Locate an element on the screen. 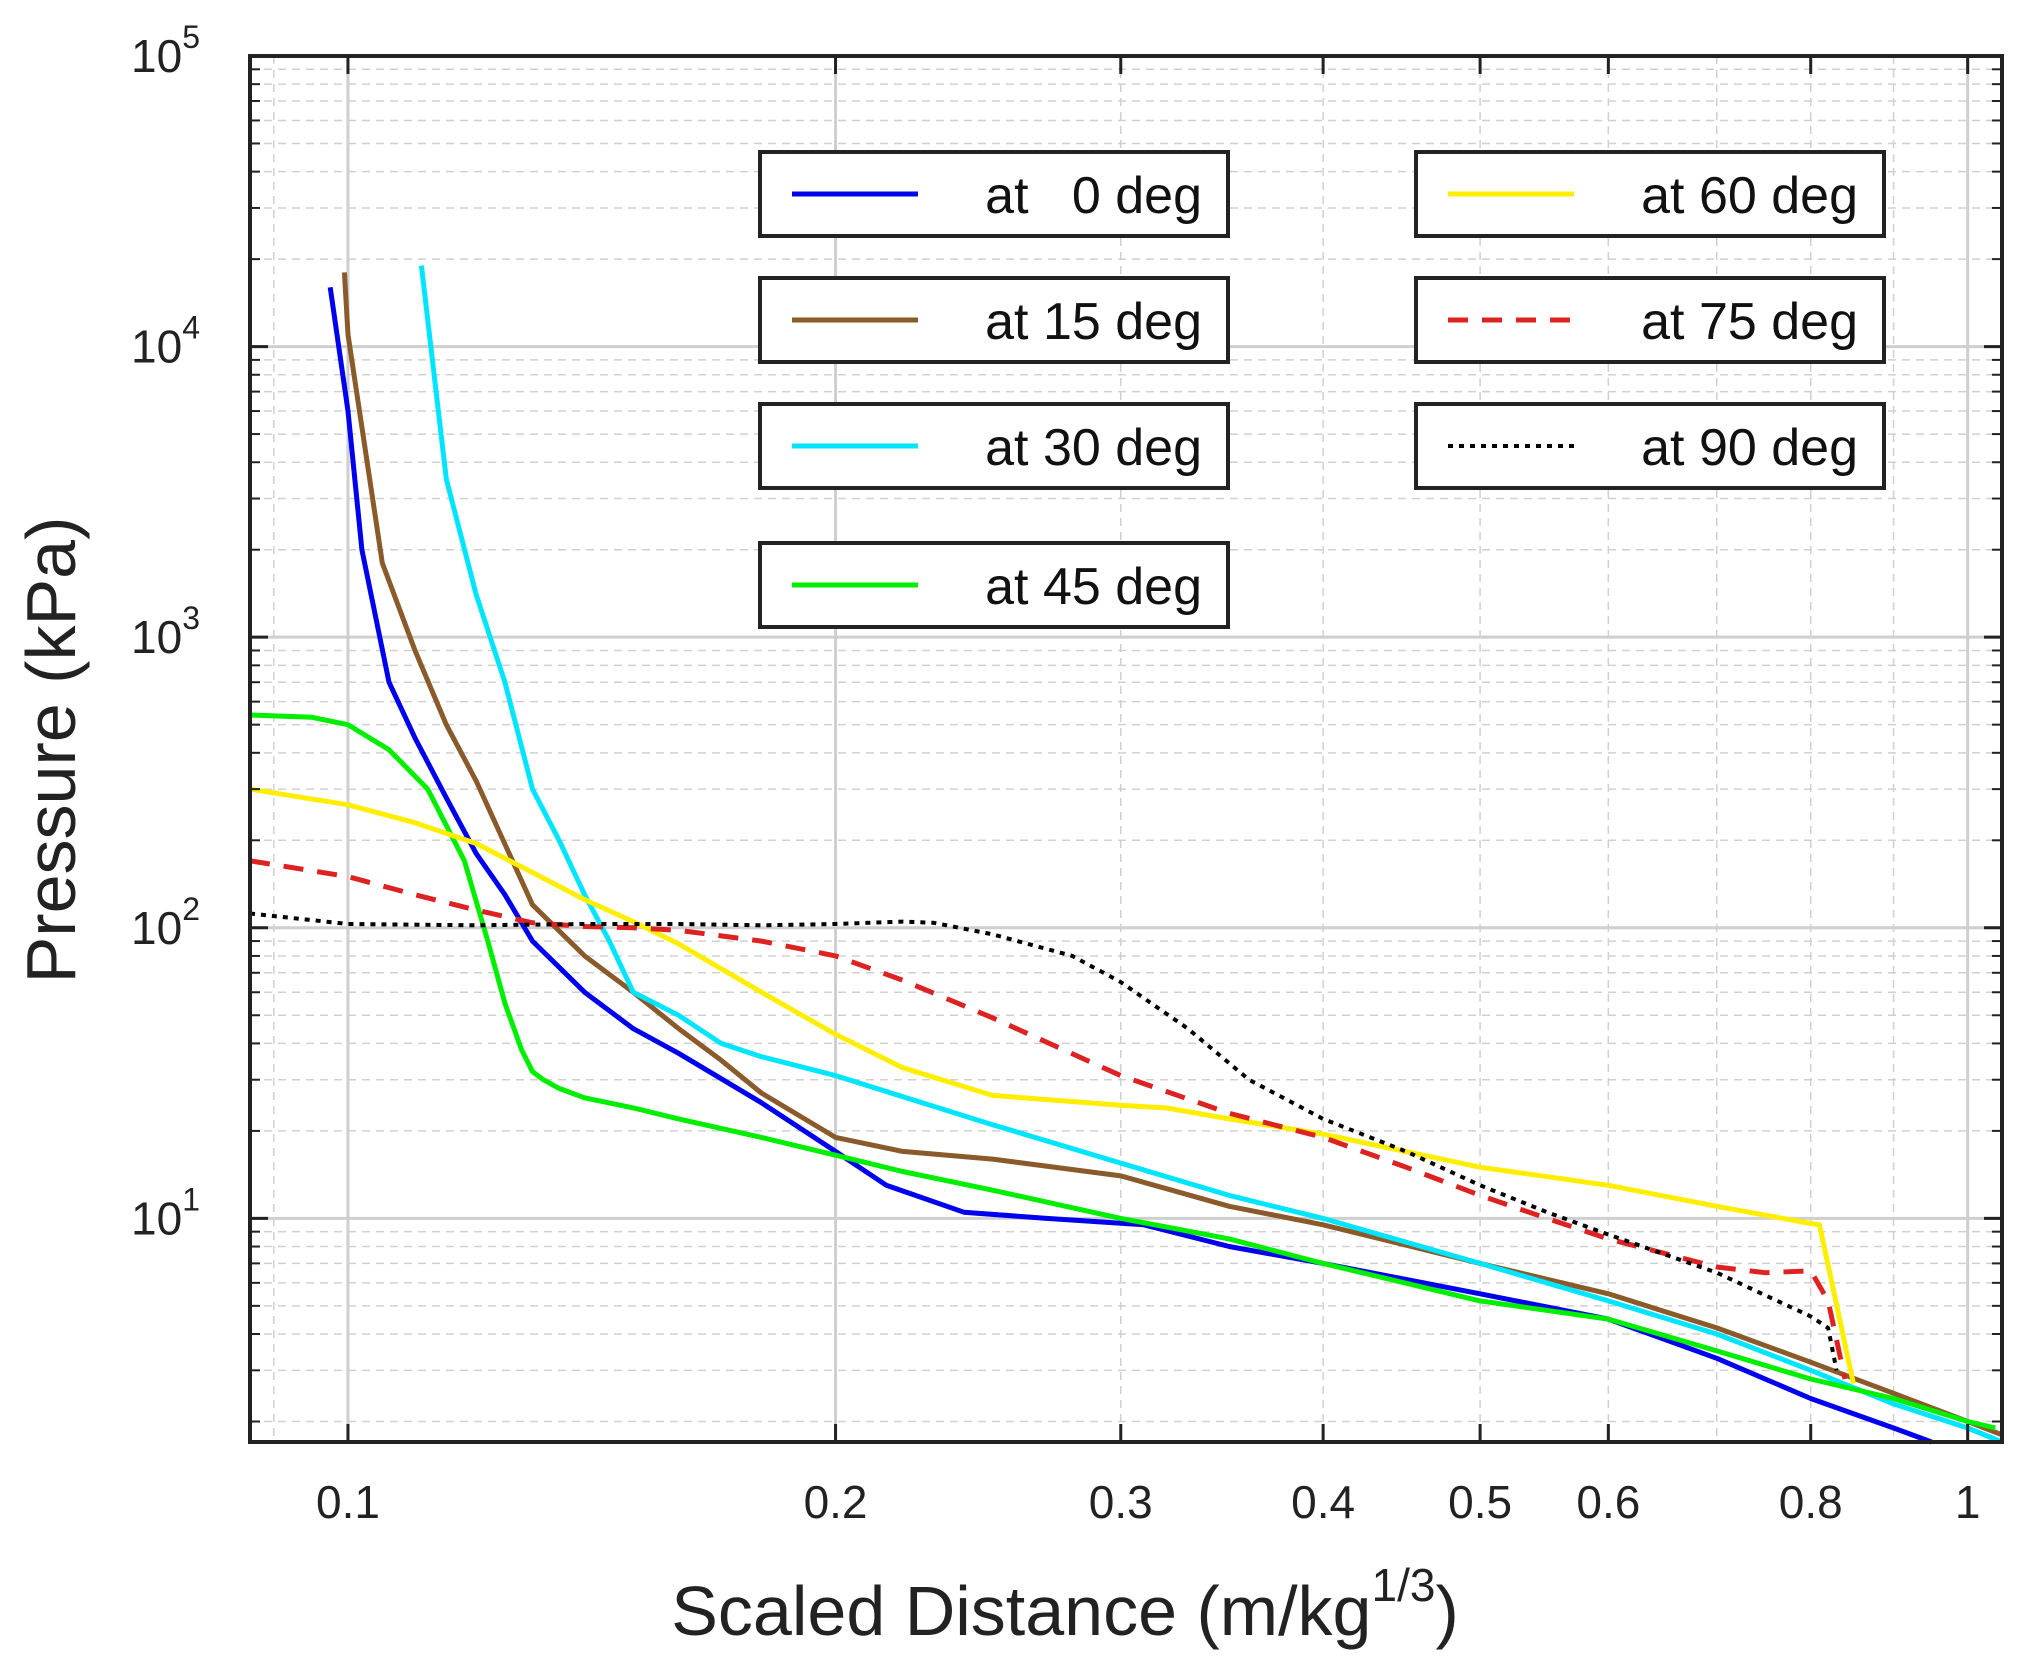 This screenshot has height=1670, width=2026. y-tick-label-exponent: 4 is located at coordinates (191, 328).